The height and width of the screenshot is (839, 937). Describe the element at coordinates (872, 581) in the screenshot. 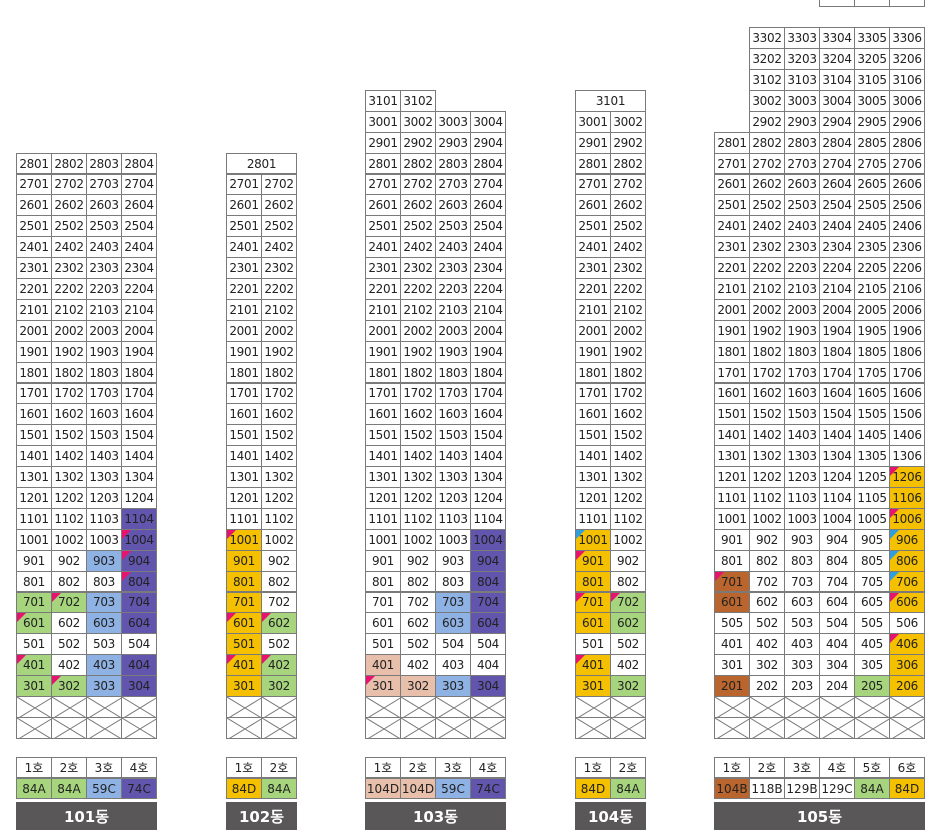

I see `unit-cell: 705` at that location.